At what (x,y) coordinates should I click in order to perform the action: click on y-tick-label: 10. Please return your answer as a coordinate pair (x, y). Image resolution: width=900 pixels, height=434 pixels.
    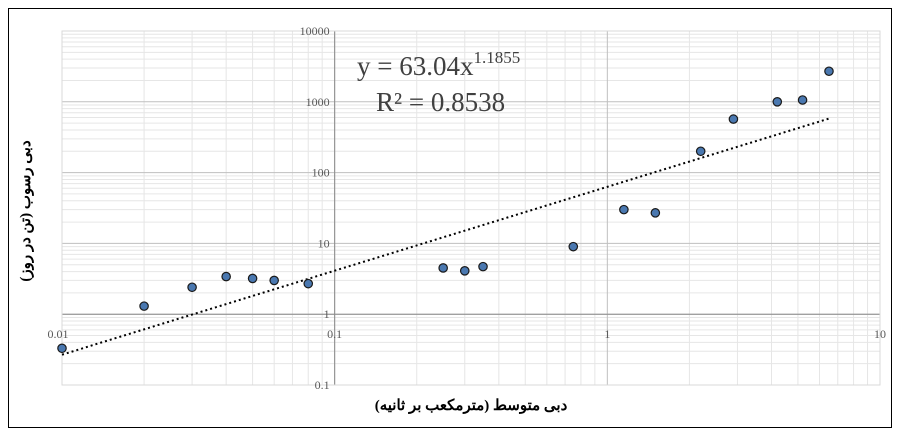
    Looking at the image, I should click on (324, 243).